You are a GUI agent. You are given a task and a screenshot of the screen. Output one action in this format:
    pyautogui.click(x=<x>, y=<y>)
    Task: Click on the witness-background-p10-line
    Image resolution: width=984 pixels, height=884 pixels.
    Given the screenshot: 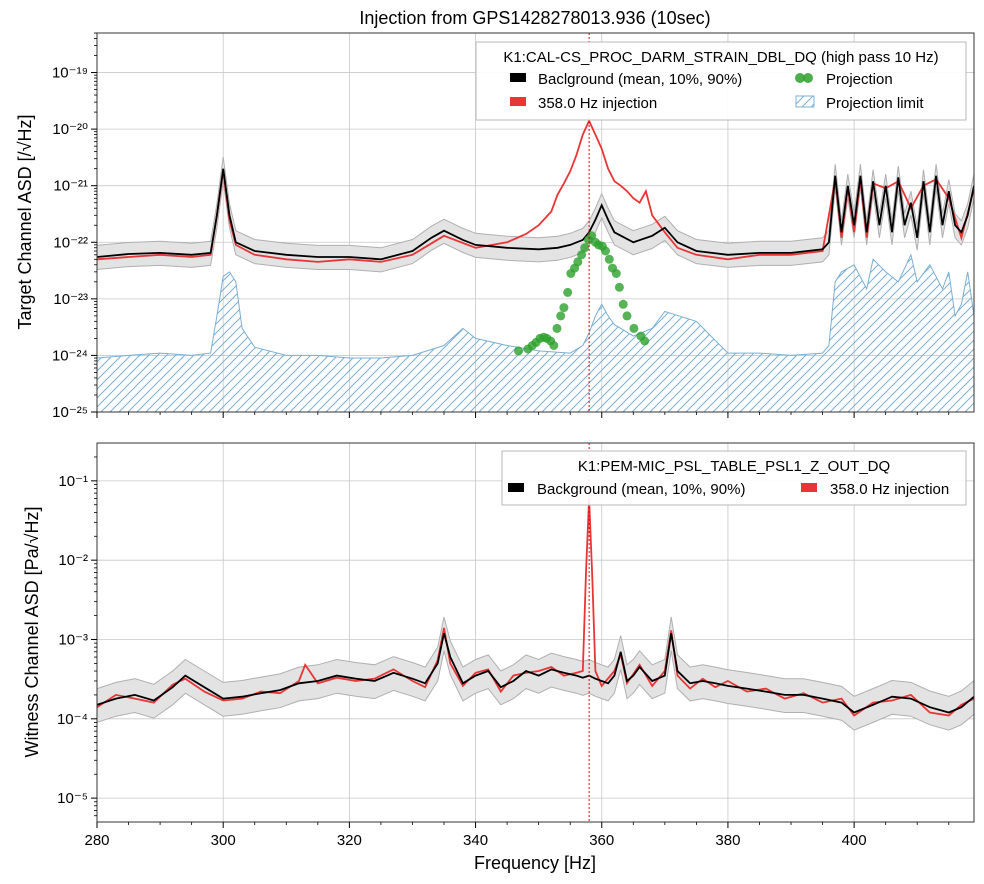 What is the action you would take?
    pyautogui.click(x=535, y=690)
    